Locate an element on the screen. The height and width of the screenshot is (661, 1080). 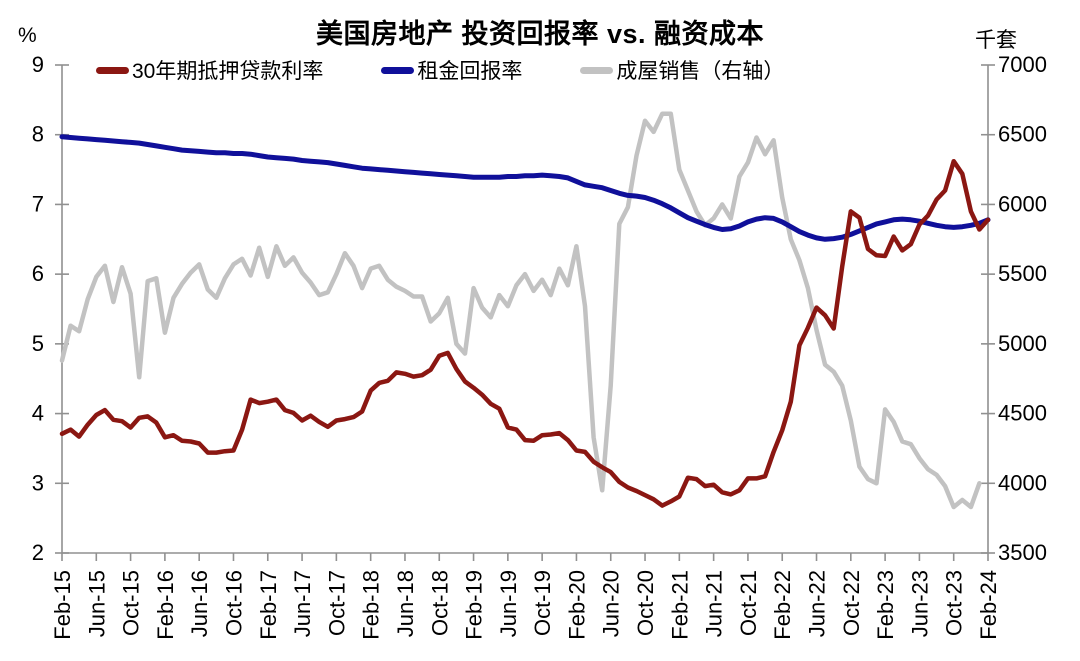
x-axis-tick-label: Jun-23 is located at coordinates (919, 603).